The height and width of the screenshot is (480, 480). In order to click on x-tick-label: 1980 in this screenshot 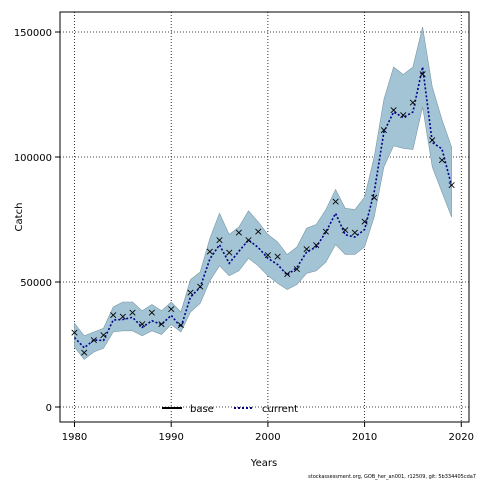, I will do `click(74, 437)`.